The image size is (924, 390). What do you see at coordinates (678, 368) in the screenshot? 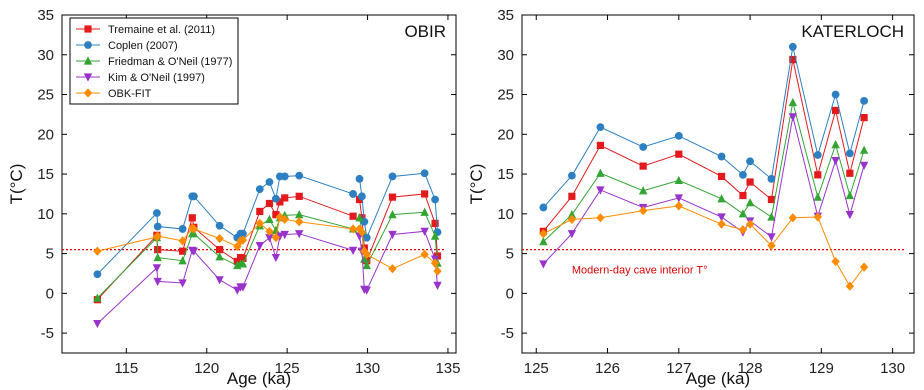
I see `x-tick-label: 127` at bounding box center [678, 368].